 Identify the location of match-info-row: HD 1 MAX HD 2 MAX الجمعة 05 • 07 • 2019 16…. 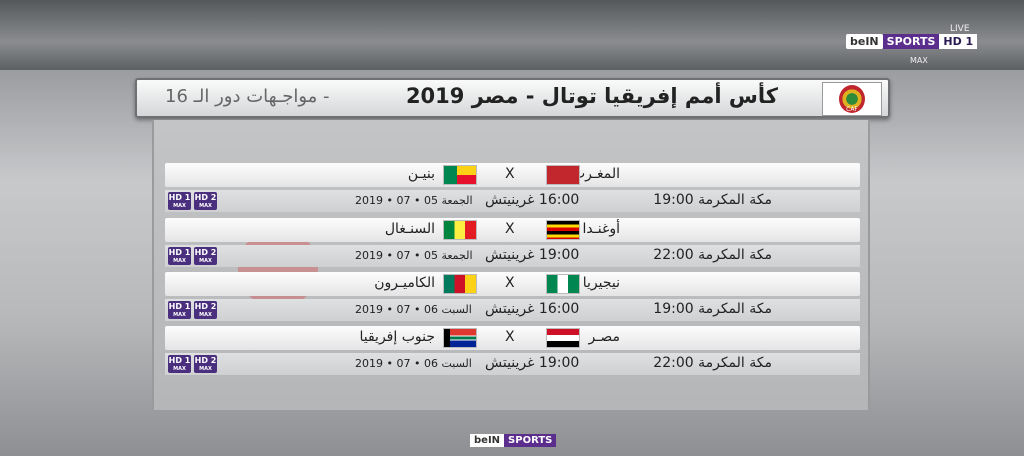
(512, 201).